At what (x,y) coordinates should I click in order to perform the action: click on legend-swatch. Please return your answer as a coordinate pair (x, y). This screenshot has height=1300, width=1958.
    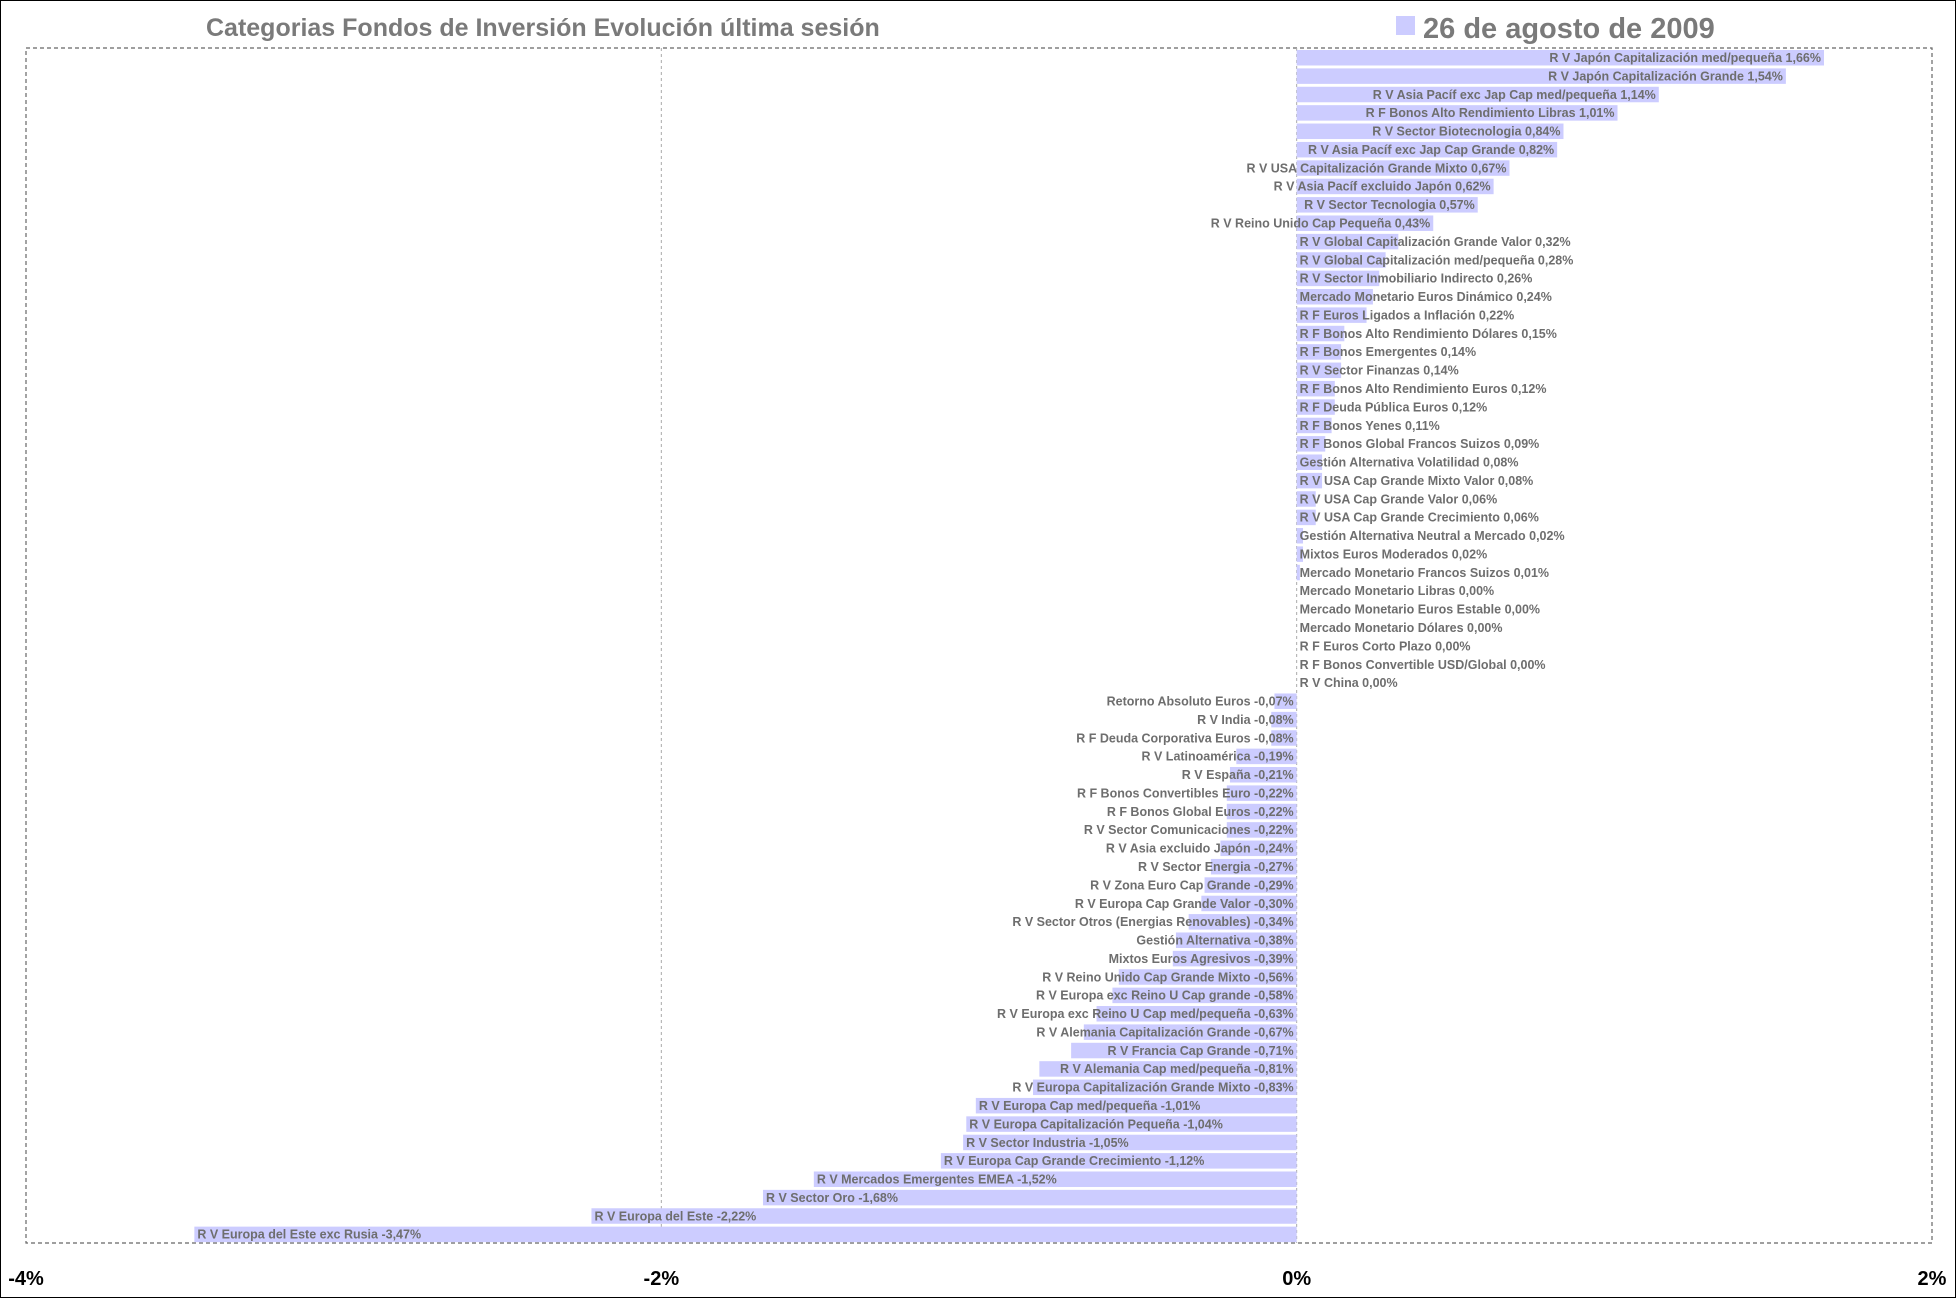
    Looking at the image, I should click on (1405, 25).